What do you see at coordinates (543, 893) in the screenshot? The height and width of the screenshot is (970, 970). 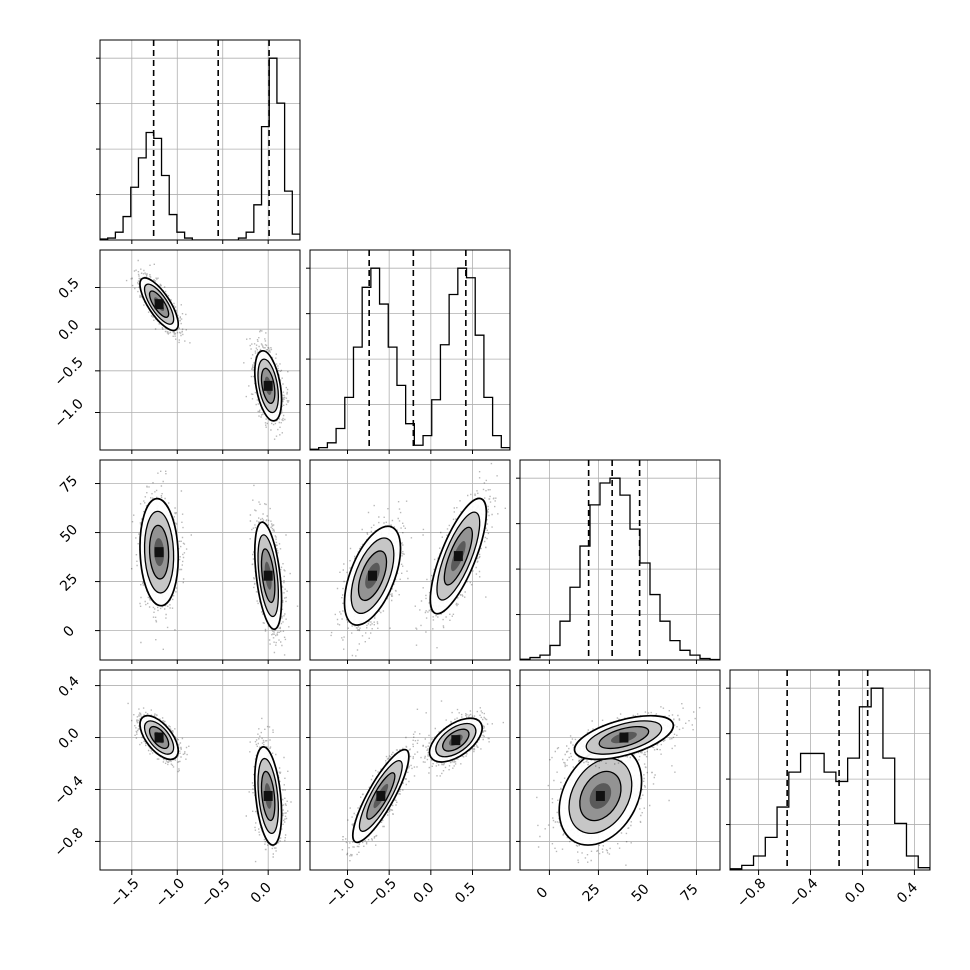 I see `x-tick-label: 0` at bounding box center [543, 893].